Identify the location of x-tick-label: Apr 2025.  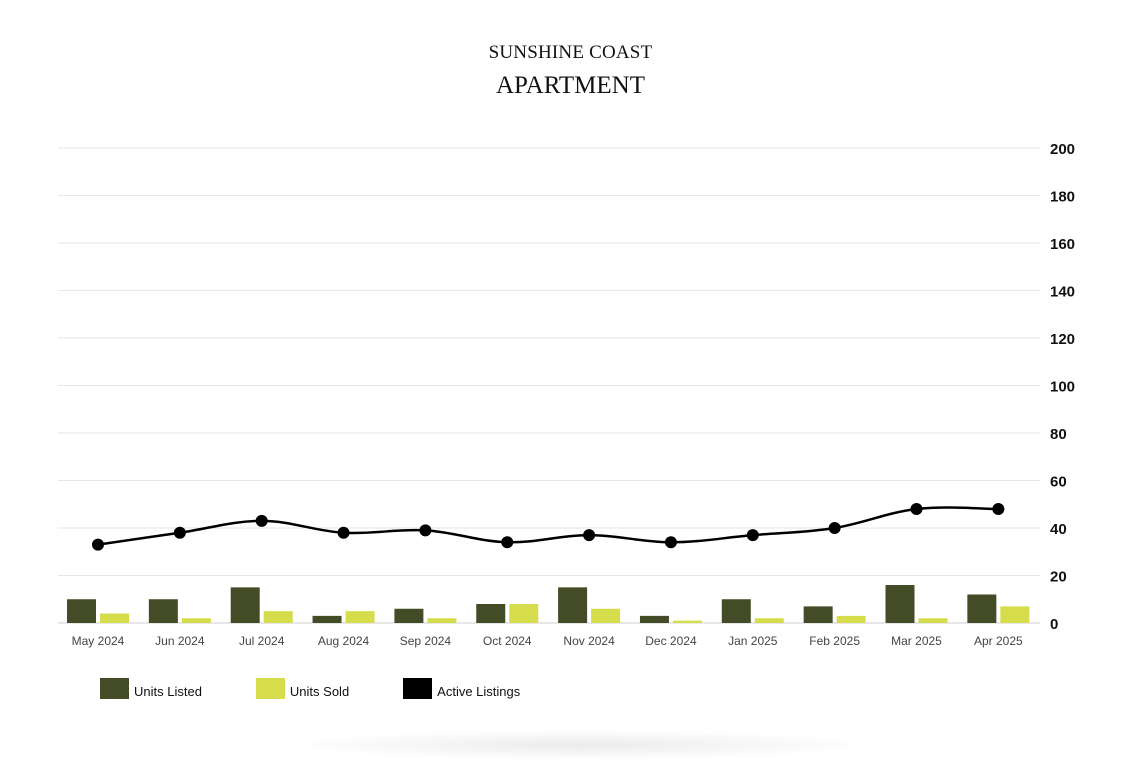
(998, 641).